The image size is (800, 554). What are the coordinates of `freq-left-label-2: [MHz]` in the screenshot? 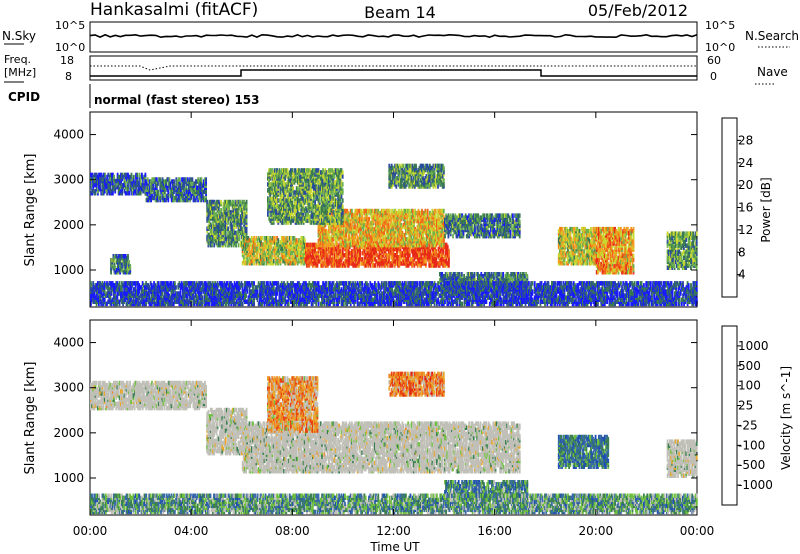 It's located at (20, 72).